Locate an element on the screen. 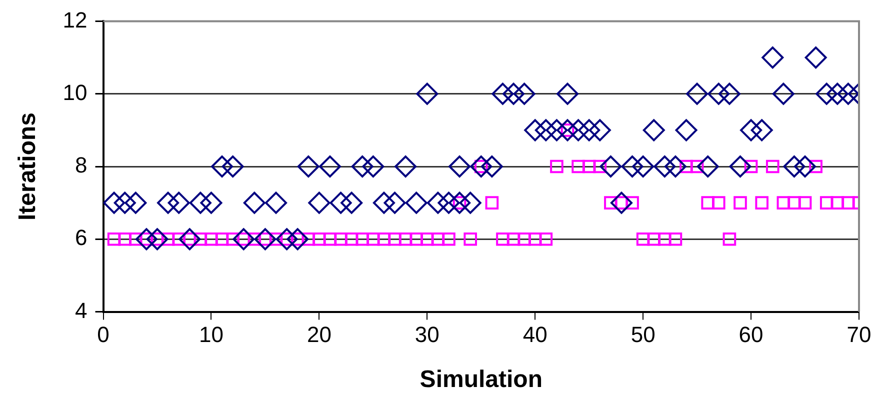 This screenshot has width=879, height=403. x-tick-label: 50 is located at coordinates (643, 335).